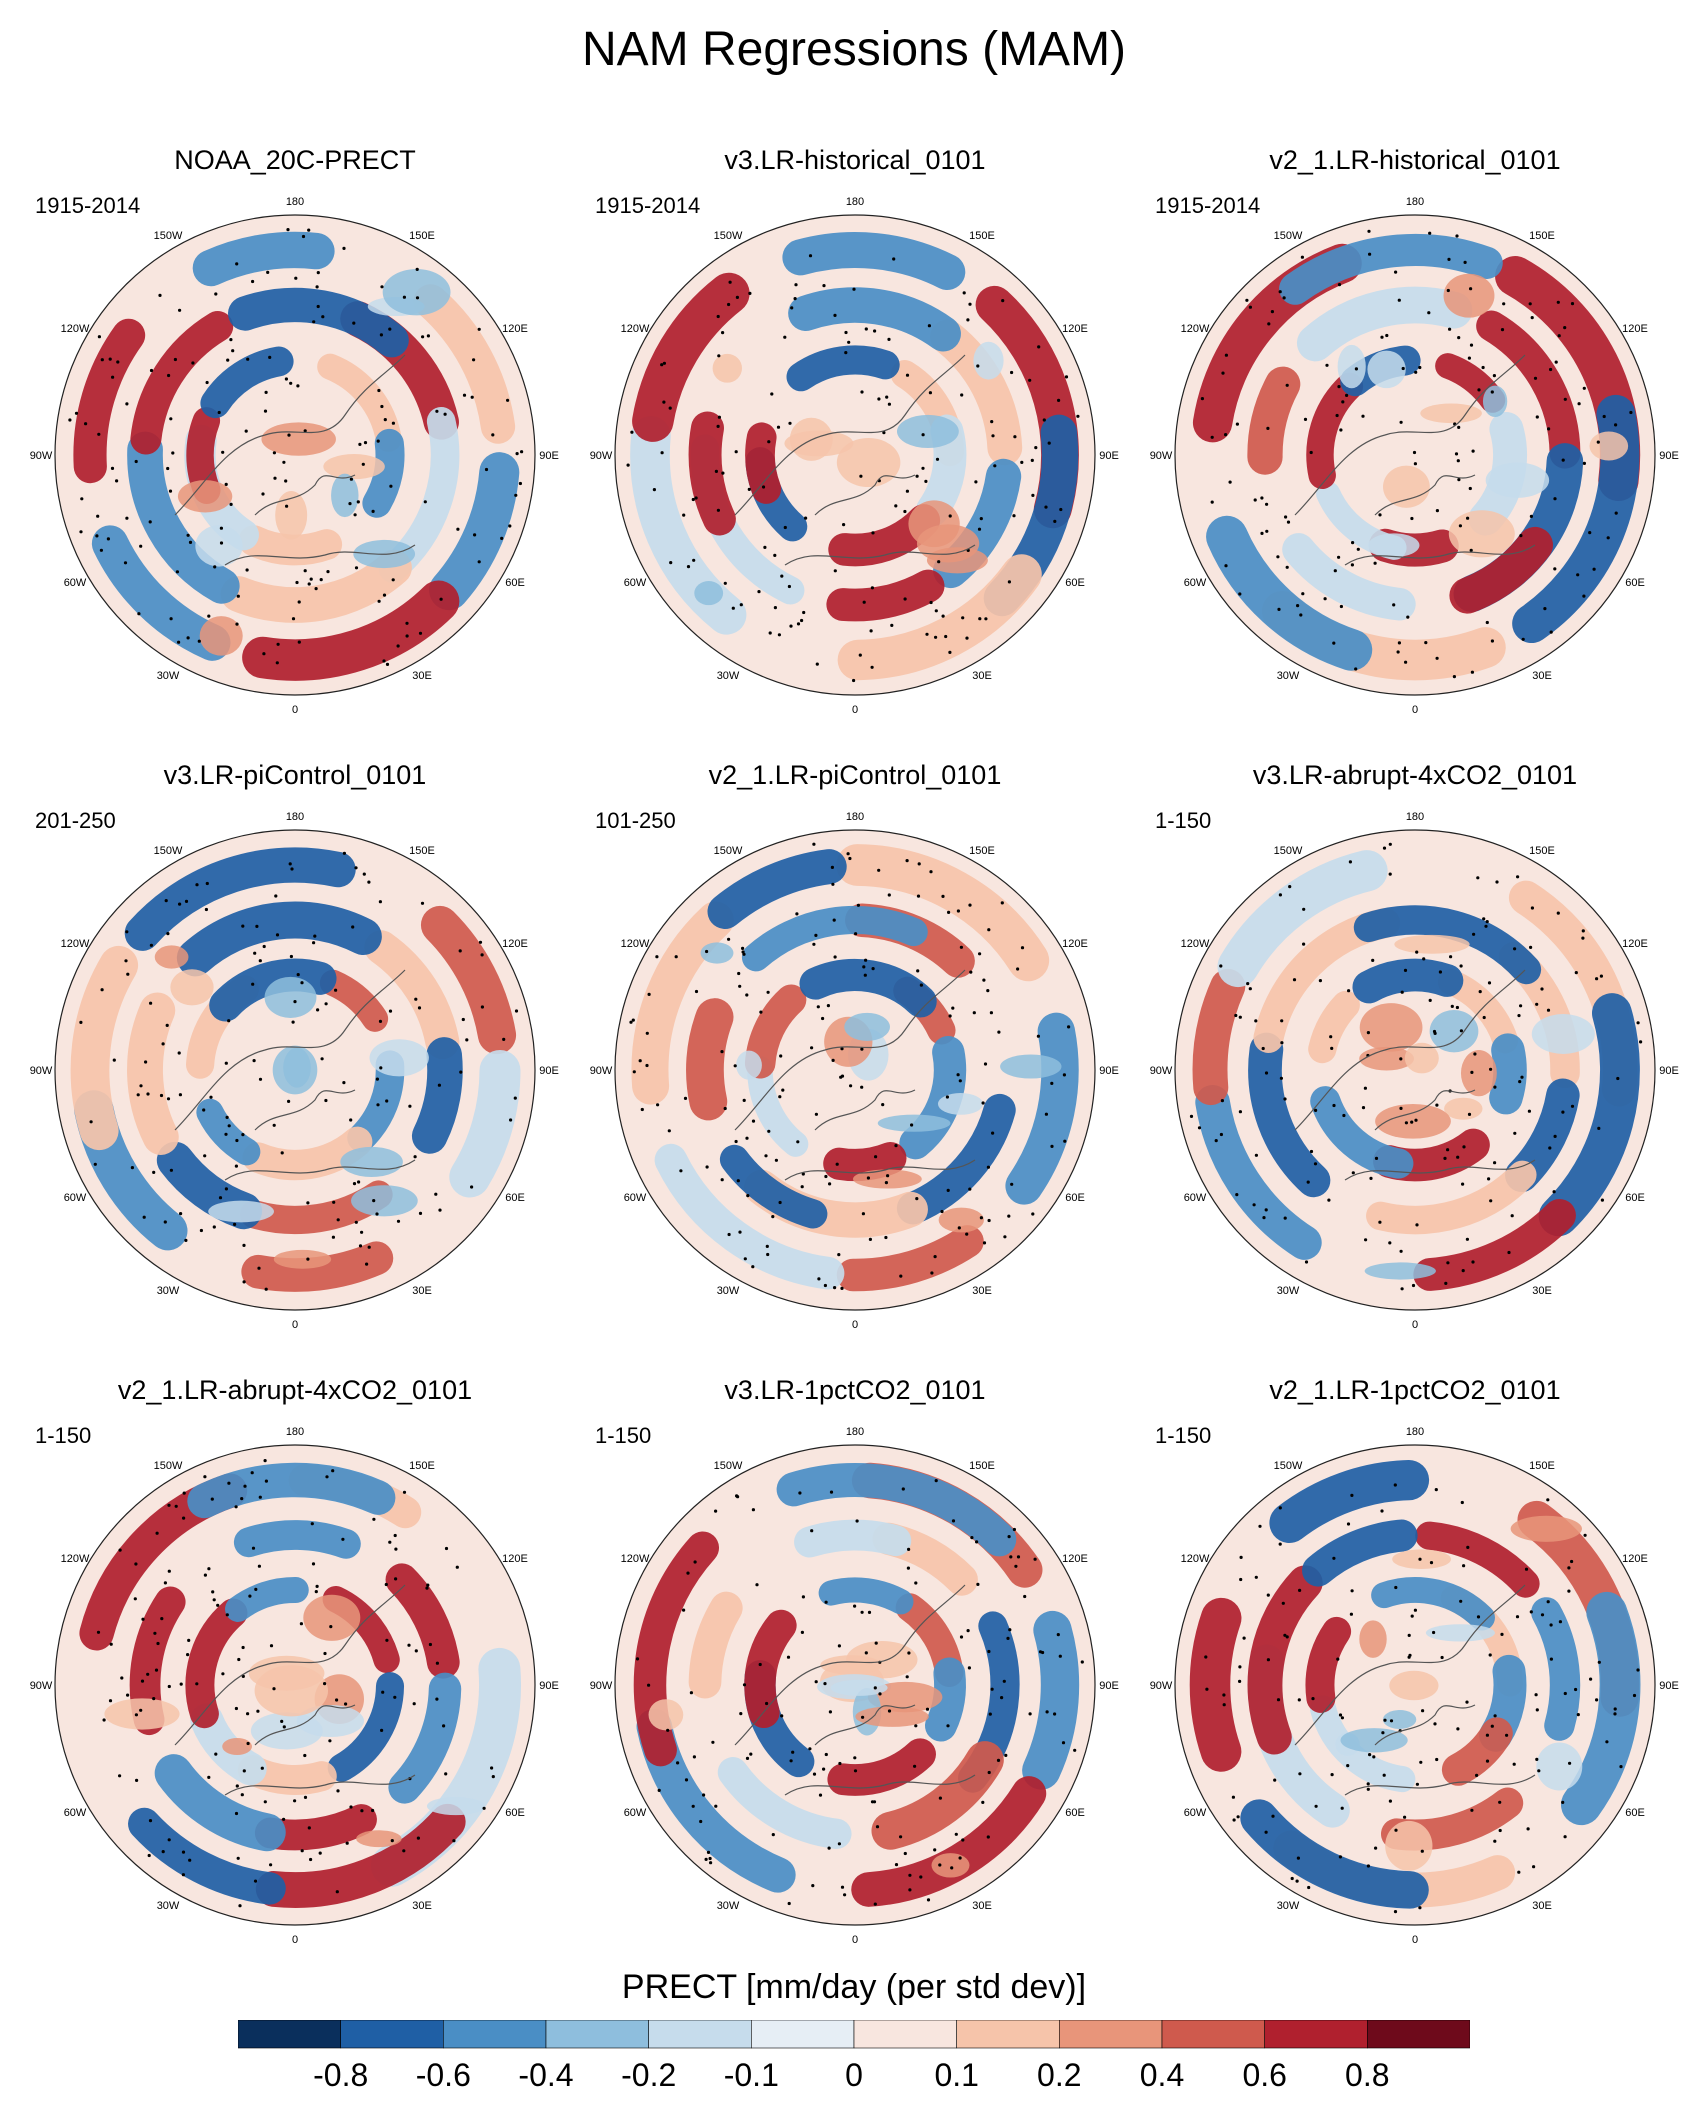 This screenshot has width=1708, height=2122. I want to click on longitude-label: 30E, so click(422, 1291).